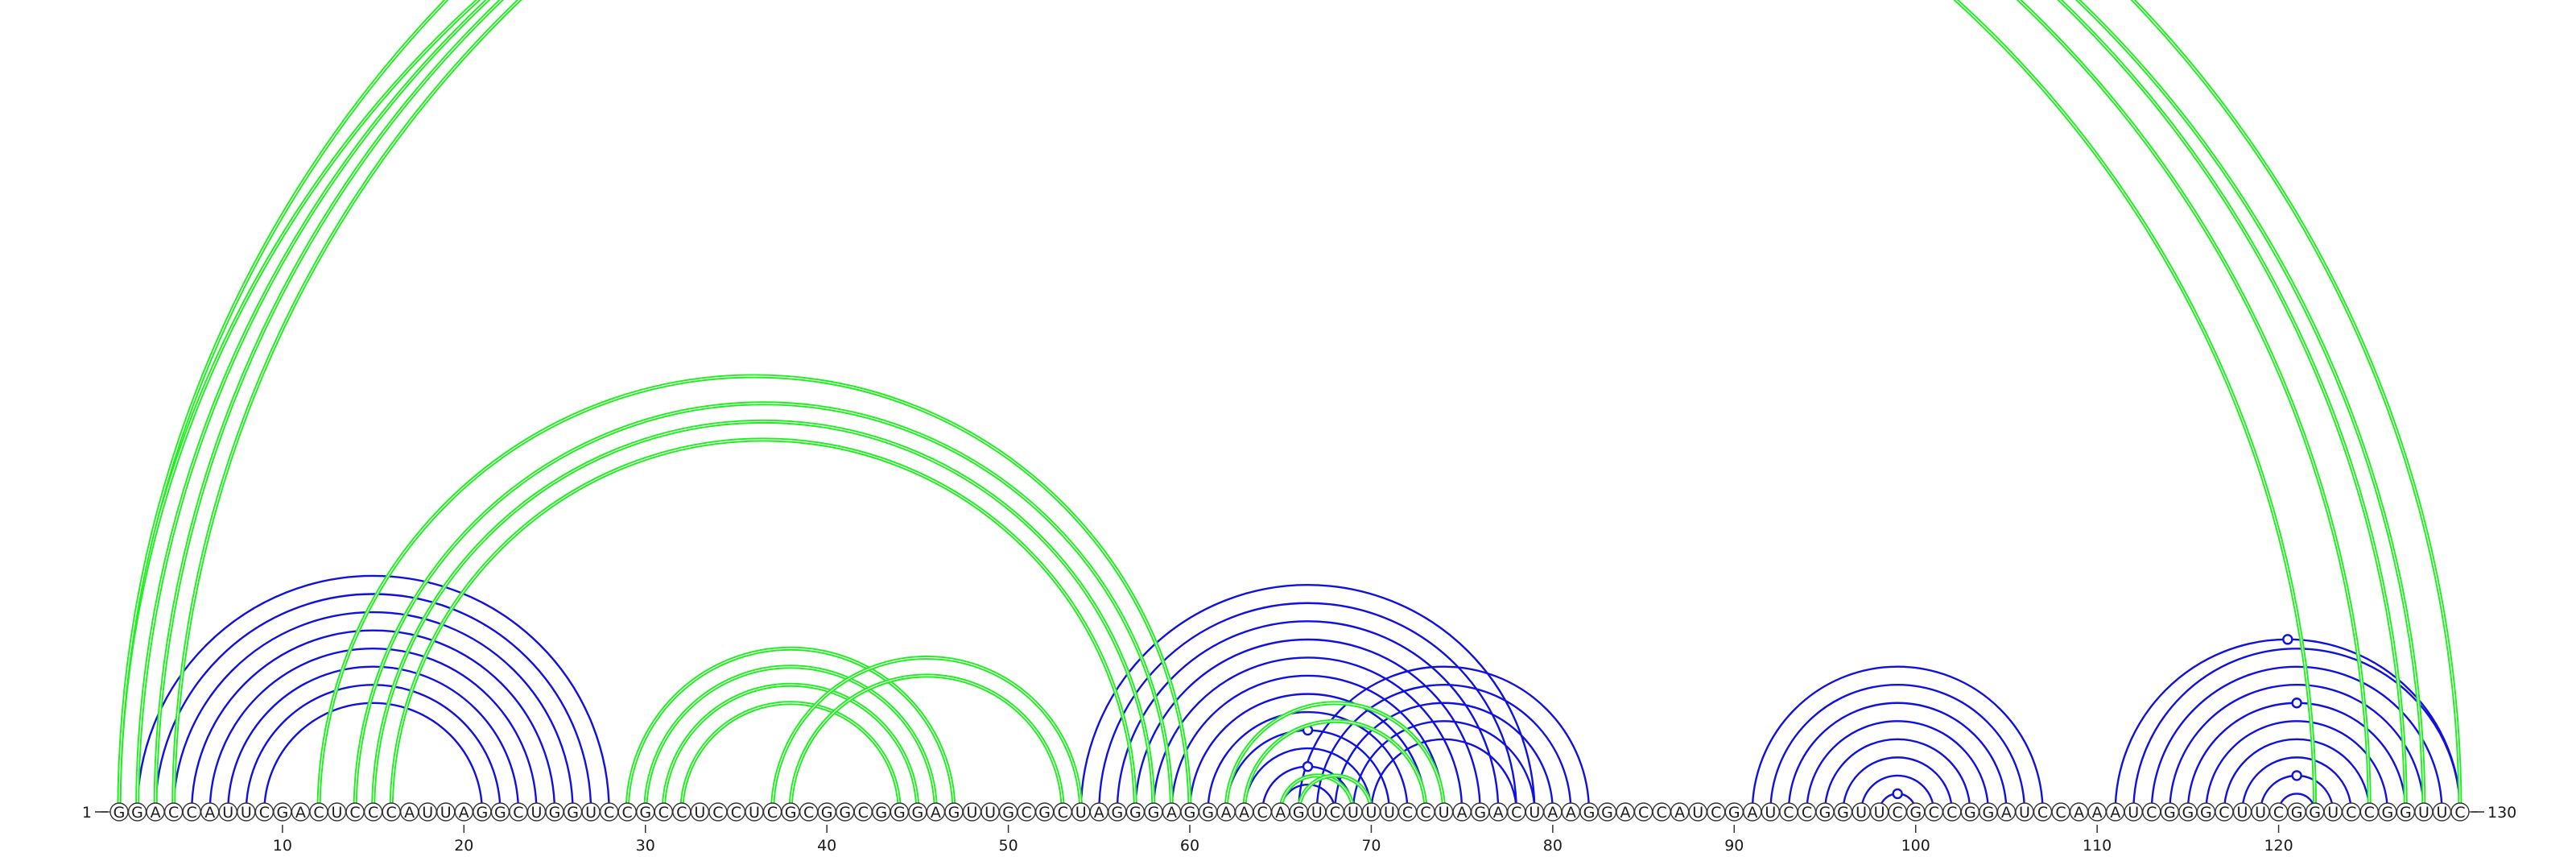 The width and height of the screenshot is (2576, 857). What do you see at coordinates (1734, 846) in the screenshot?
I see `tick-label: 90` at bounding box center [1734, 846].